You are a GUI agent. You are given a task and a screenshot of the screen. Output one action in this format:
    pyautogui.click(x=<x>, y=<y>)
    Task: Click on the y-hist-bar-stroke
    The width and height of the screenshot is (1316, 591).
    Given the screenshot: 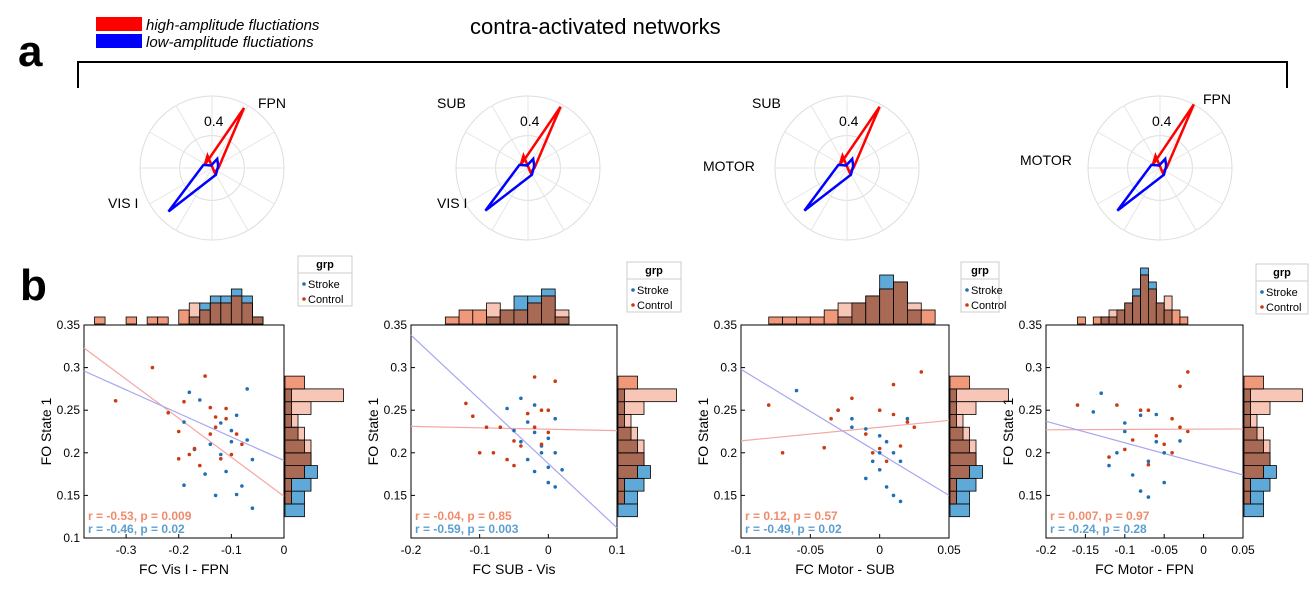 What is the action you would take?
    pyautogui.click(x=294, y=510)
    